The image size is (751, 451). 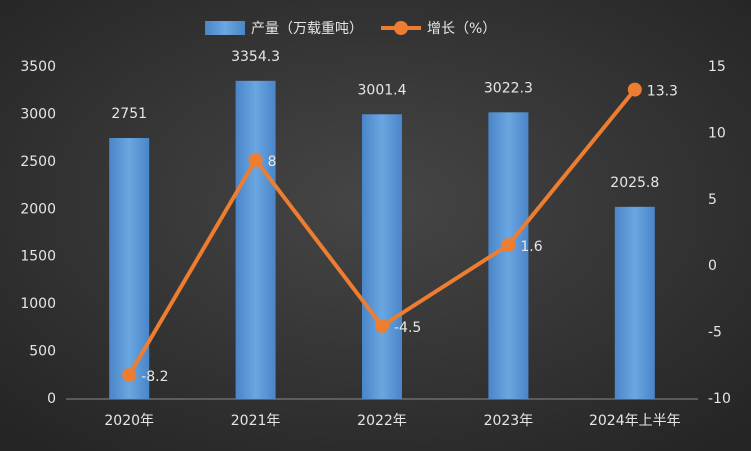 I want to click on x-tick-label: 2022年, so click(x=382, y=421).